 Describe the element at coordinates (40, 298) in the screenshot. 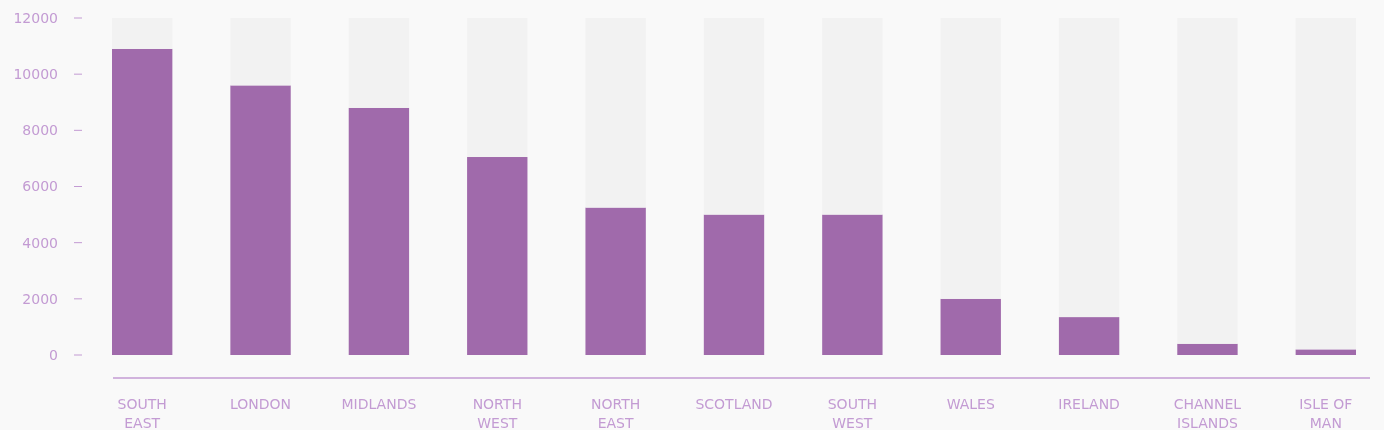

I see `y-tick-label: 2000` at that location.